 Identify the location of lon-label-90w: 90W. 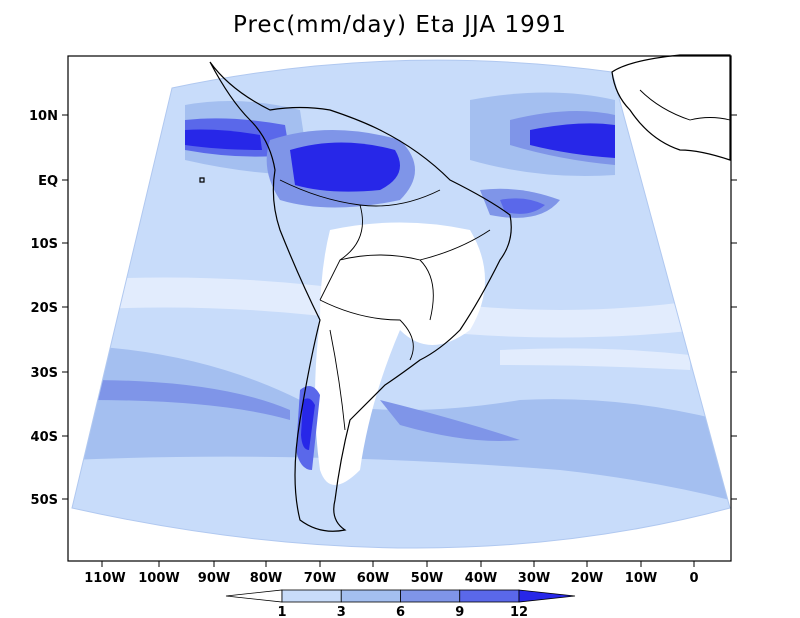
(214, 578).